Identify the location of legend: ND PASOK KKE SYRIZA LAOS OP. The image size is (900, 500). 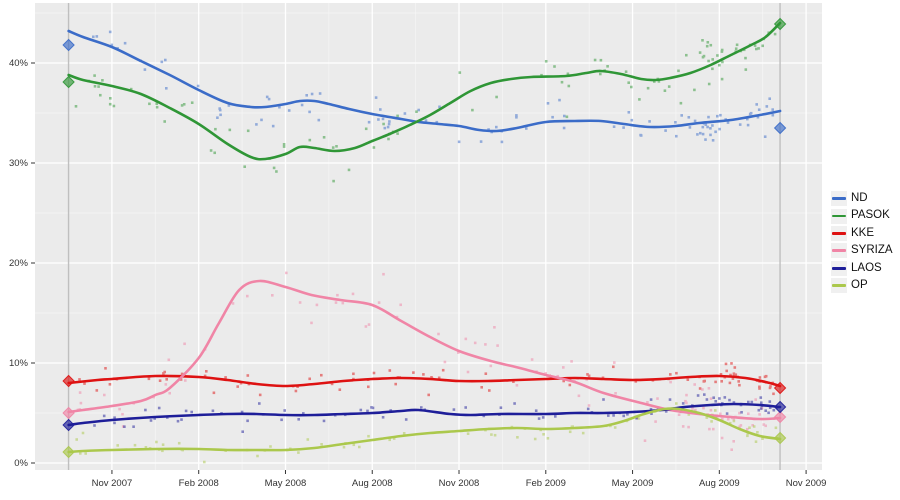
(862, 242).